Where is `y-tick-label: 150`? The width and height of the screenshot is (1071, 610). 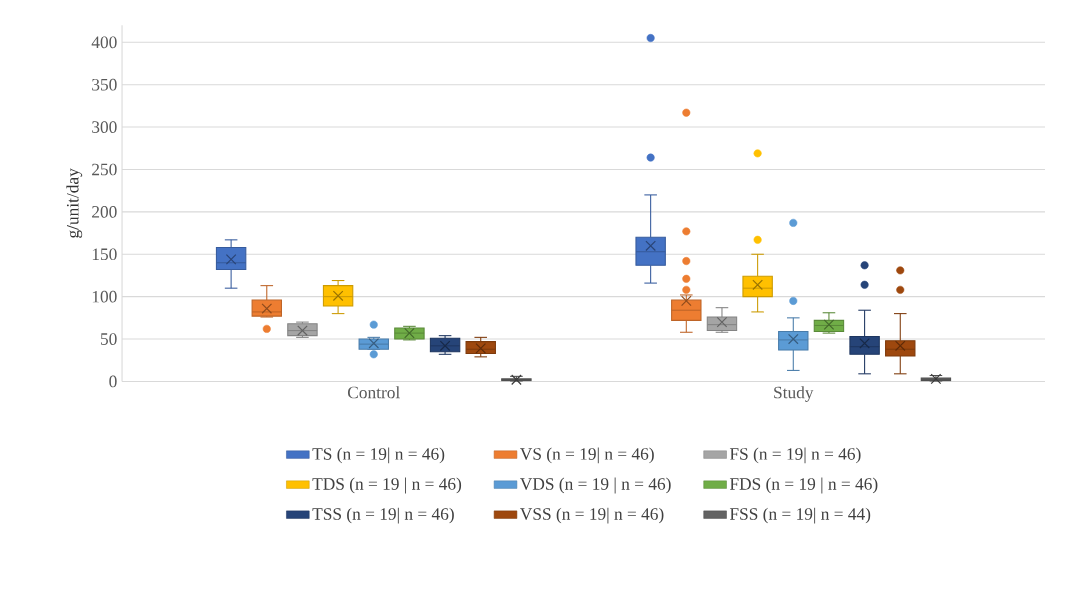
y-tick-label: 150 is located at coordinates (104, 254).